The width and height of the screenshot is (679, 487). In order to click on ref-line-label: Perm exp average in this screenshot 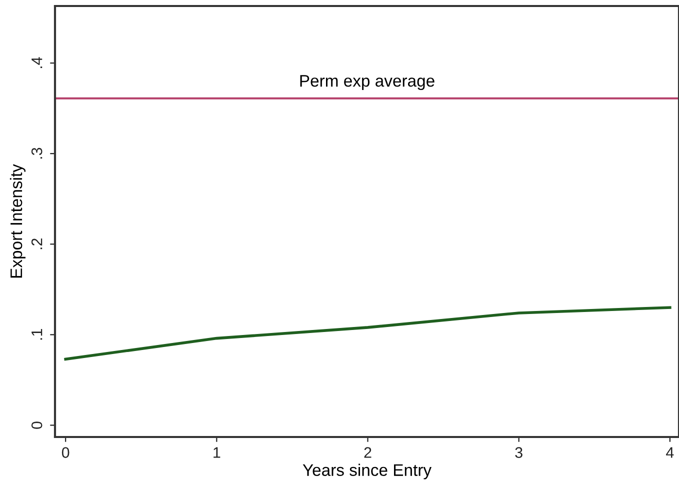, I will do `click(367, 82)`.